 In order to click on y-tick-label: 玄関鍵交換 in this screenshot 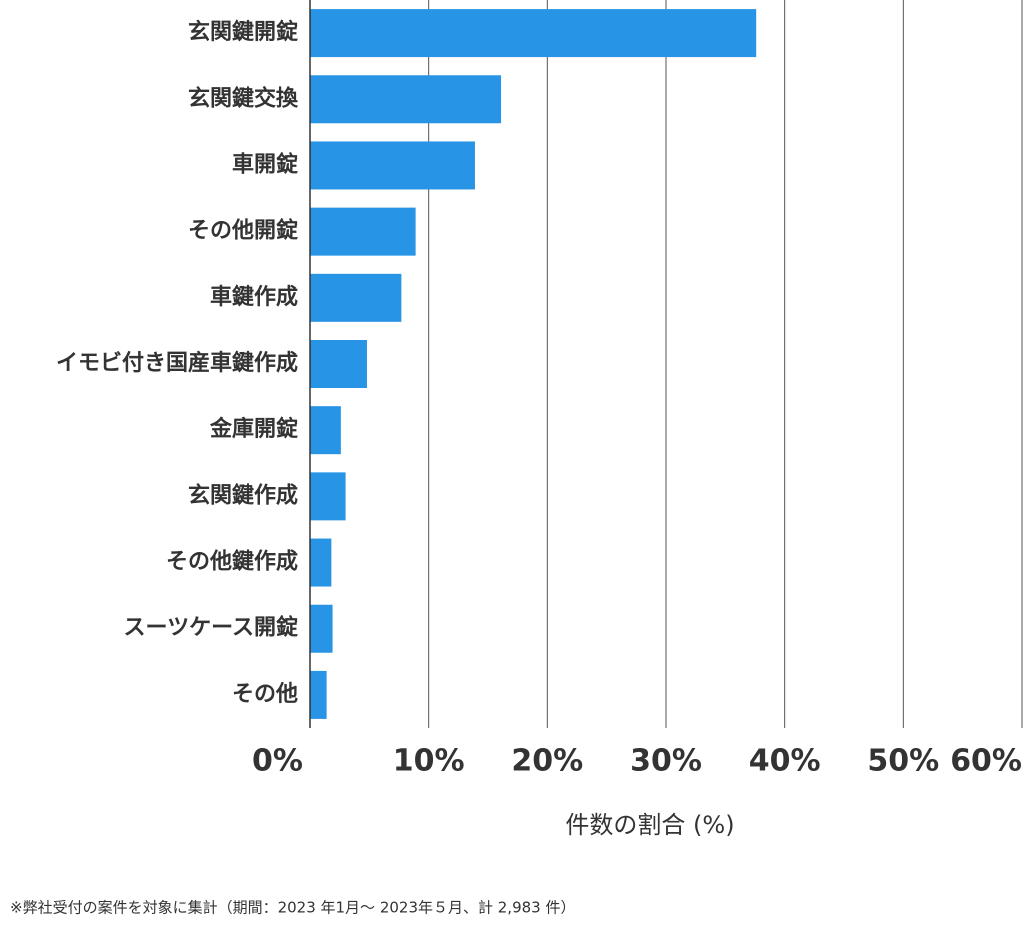, I will do `click(243, 98)`.